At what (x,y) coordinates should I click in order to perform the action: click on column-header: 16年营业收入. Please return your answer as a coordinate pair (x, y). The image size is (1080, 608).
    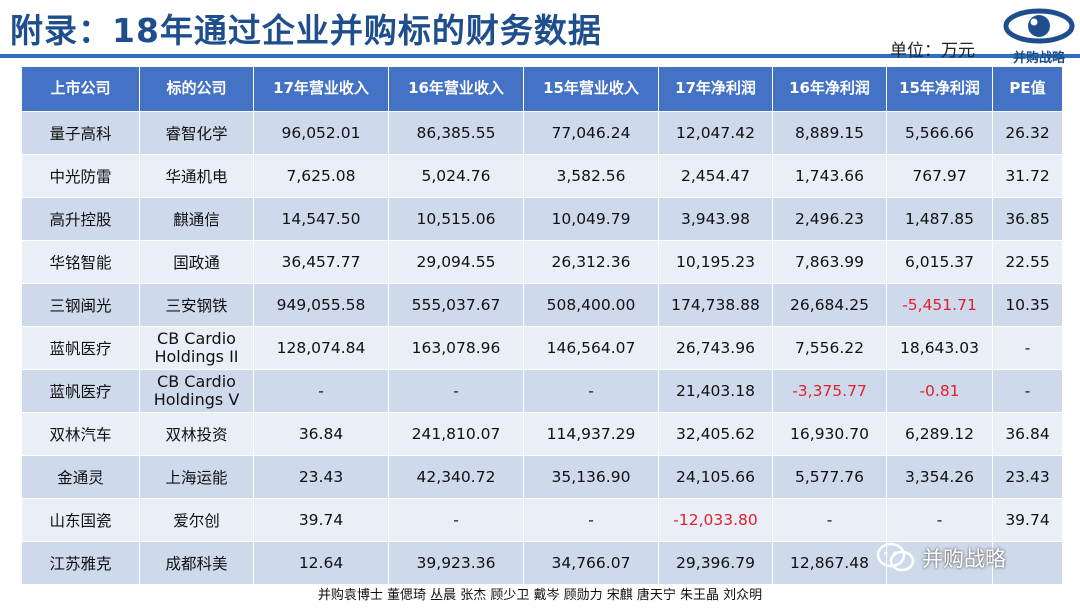
    Looking at the image, I should click on (456, 89).